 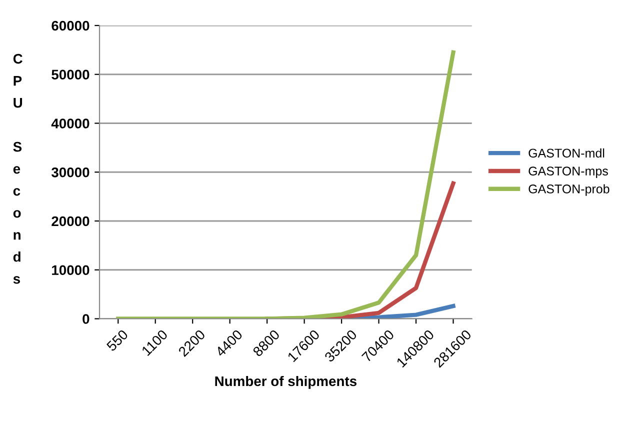 What do you see at coordinates (286, 382) in the screenshot?
I see `x-axis-title: Number of shipments` at bounding box center [286, 382].